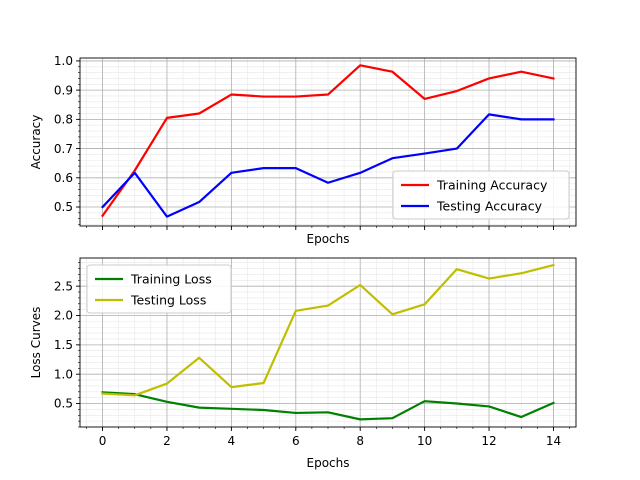  Describe the element at coordinates (424, 441) in the screenshot. I see `x-tick-label: 10` at that location.